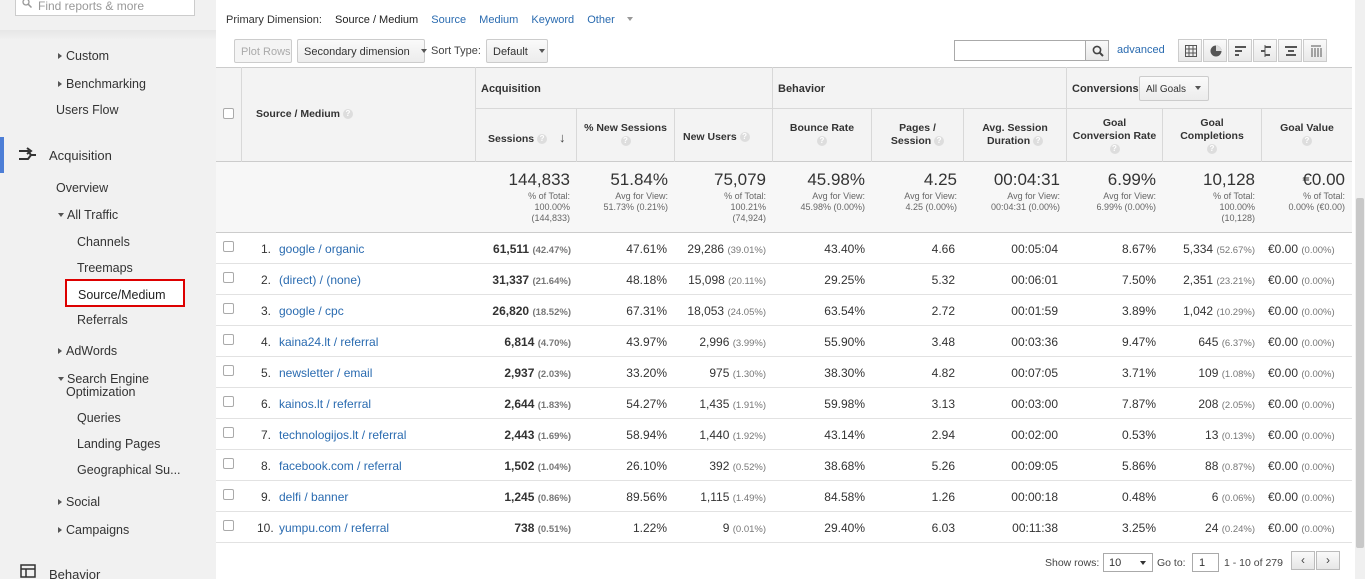 The height and width of the screenshot is (579, 1365). Describe the element at coordinates (1301, 280) in the screenshot. I see `goal-value-cell: €0.00 (0.00%)` at that location.